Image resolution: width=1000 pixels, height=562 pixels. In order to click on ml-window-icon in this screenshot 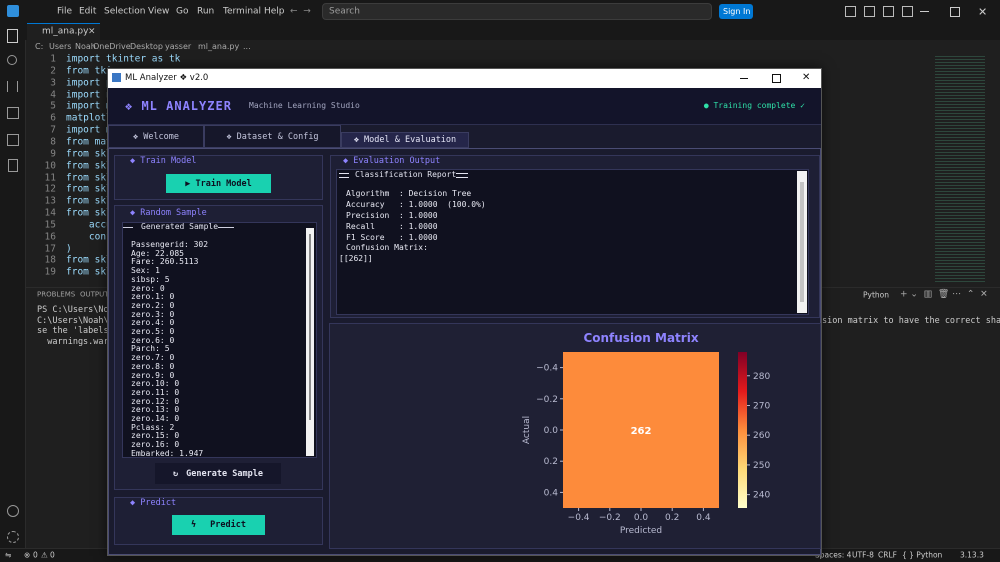, I will do `click(116, 77)`.